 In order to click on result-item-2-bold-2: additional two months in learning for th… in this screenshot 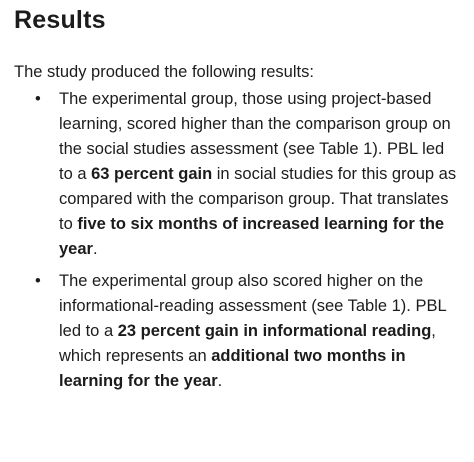, I will do `click(232, 368)`.